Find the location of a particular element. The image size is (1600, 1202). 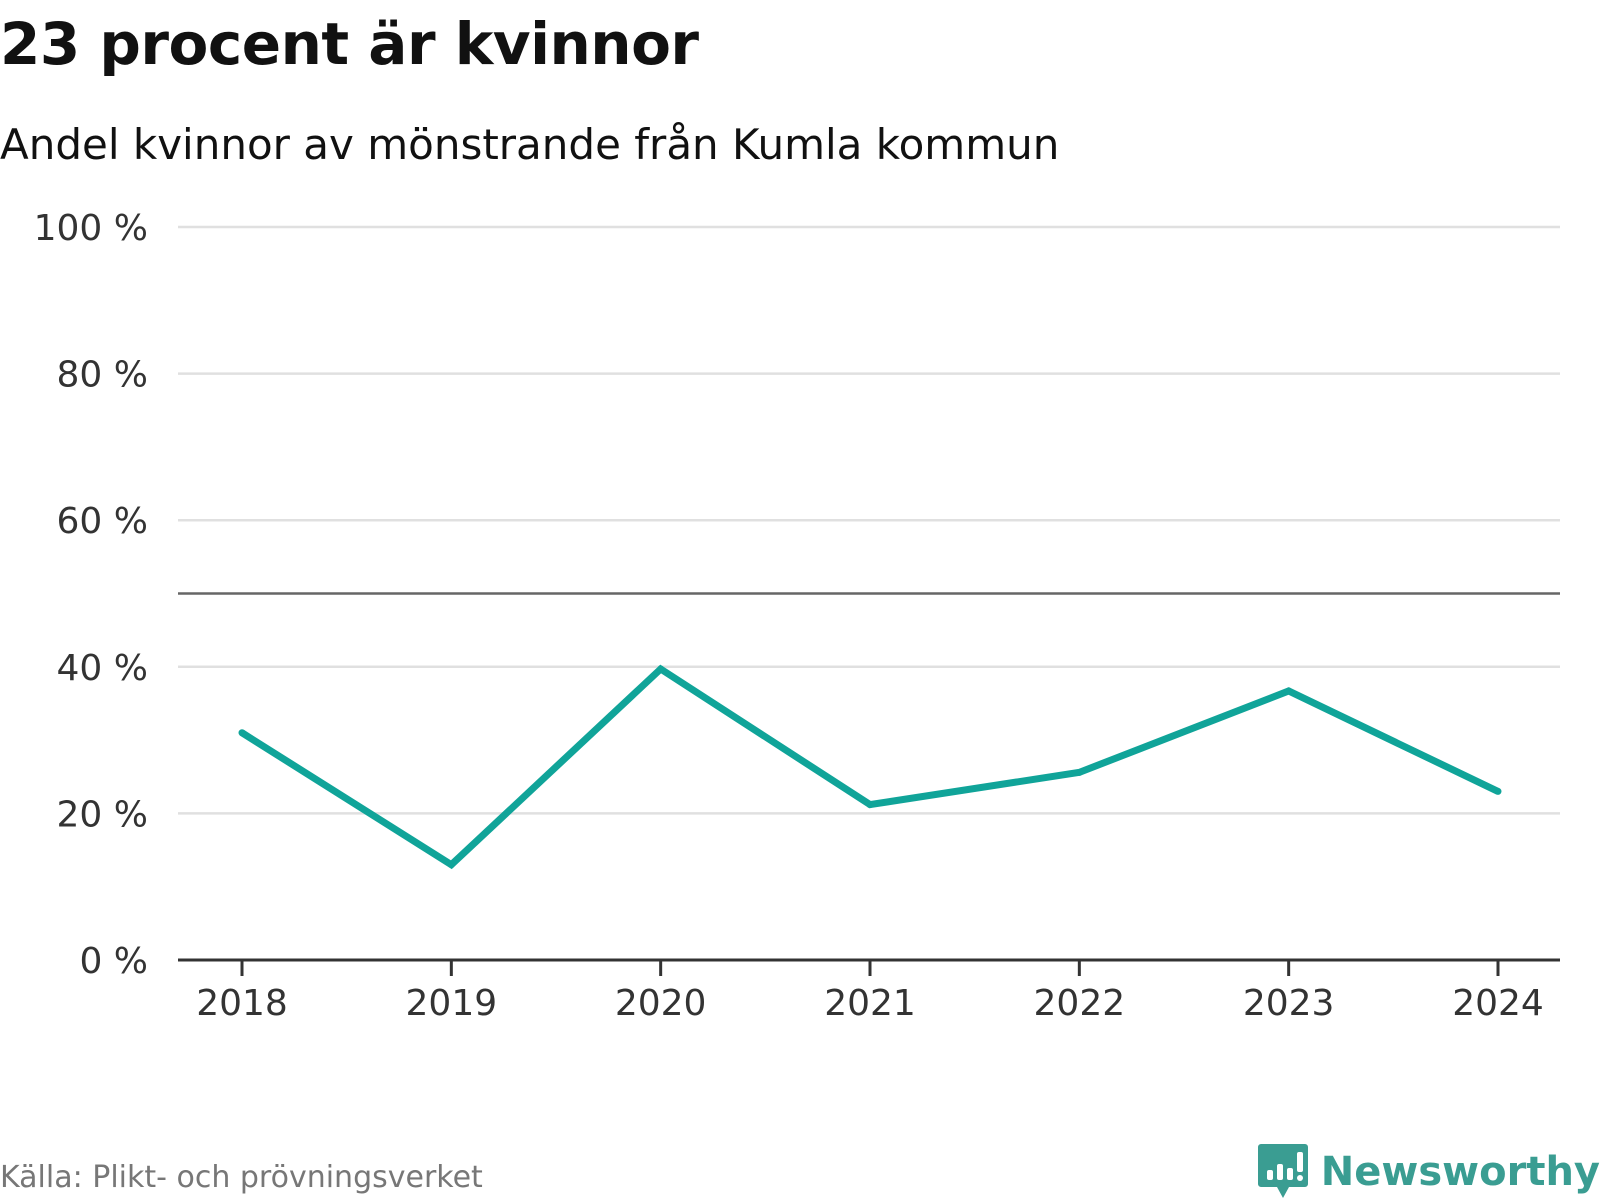

chart-title: 23 procent är kvinnor is located at coordinates (349, 44).